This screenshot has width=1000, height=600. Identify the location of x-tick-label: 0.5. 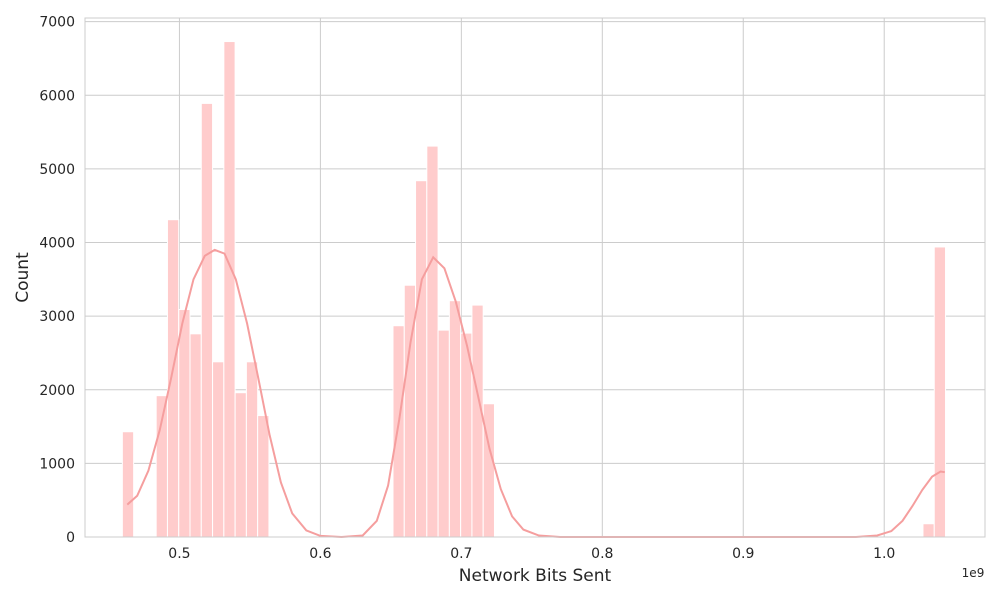
(179, 554).